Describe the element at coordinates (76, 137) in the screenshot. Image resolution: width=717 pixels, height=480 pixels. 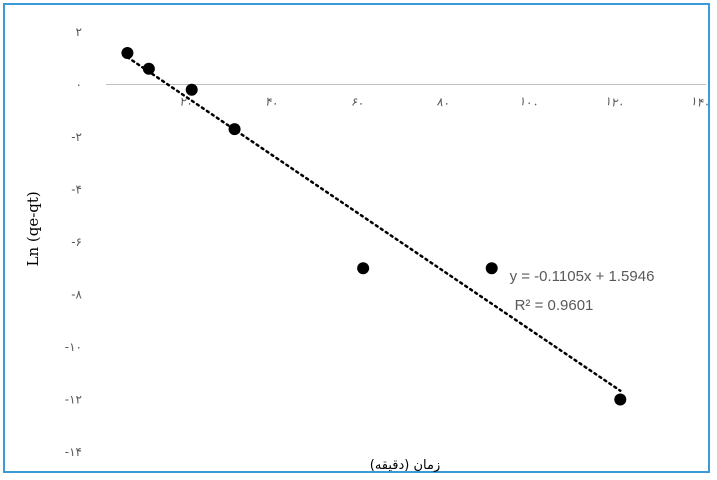
I see `y-tick-label: -۲` at that location.